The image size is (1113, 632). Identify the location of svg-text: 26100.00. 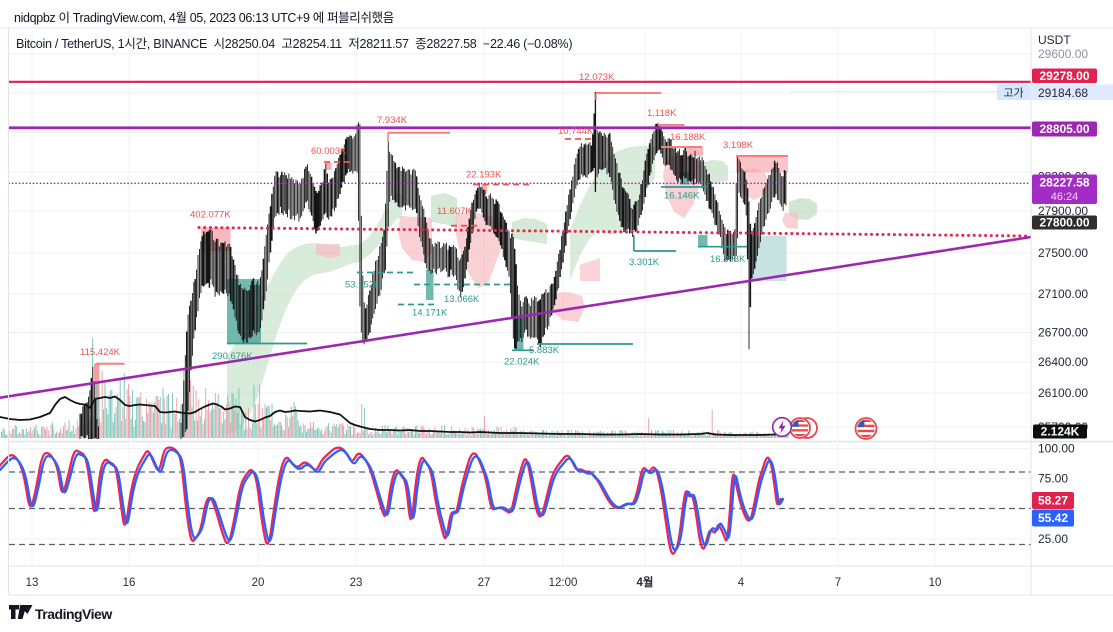
(1063, 393).